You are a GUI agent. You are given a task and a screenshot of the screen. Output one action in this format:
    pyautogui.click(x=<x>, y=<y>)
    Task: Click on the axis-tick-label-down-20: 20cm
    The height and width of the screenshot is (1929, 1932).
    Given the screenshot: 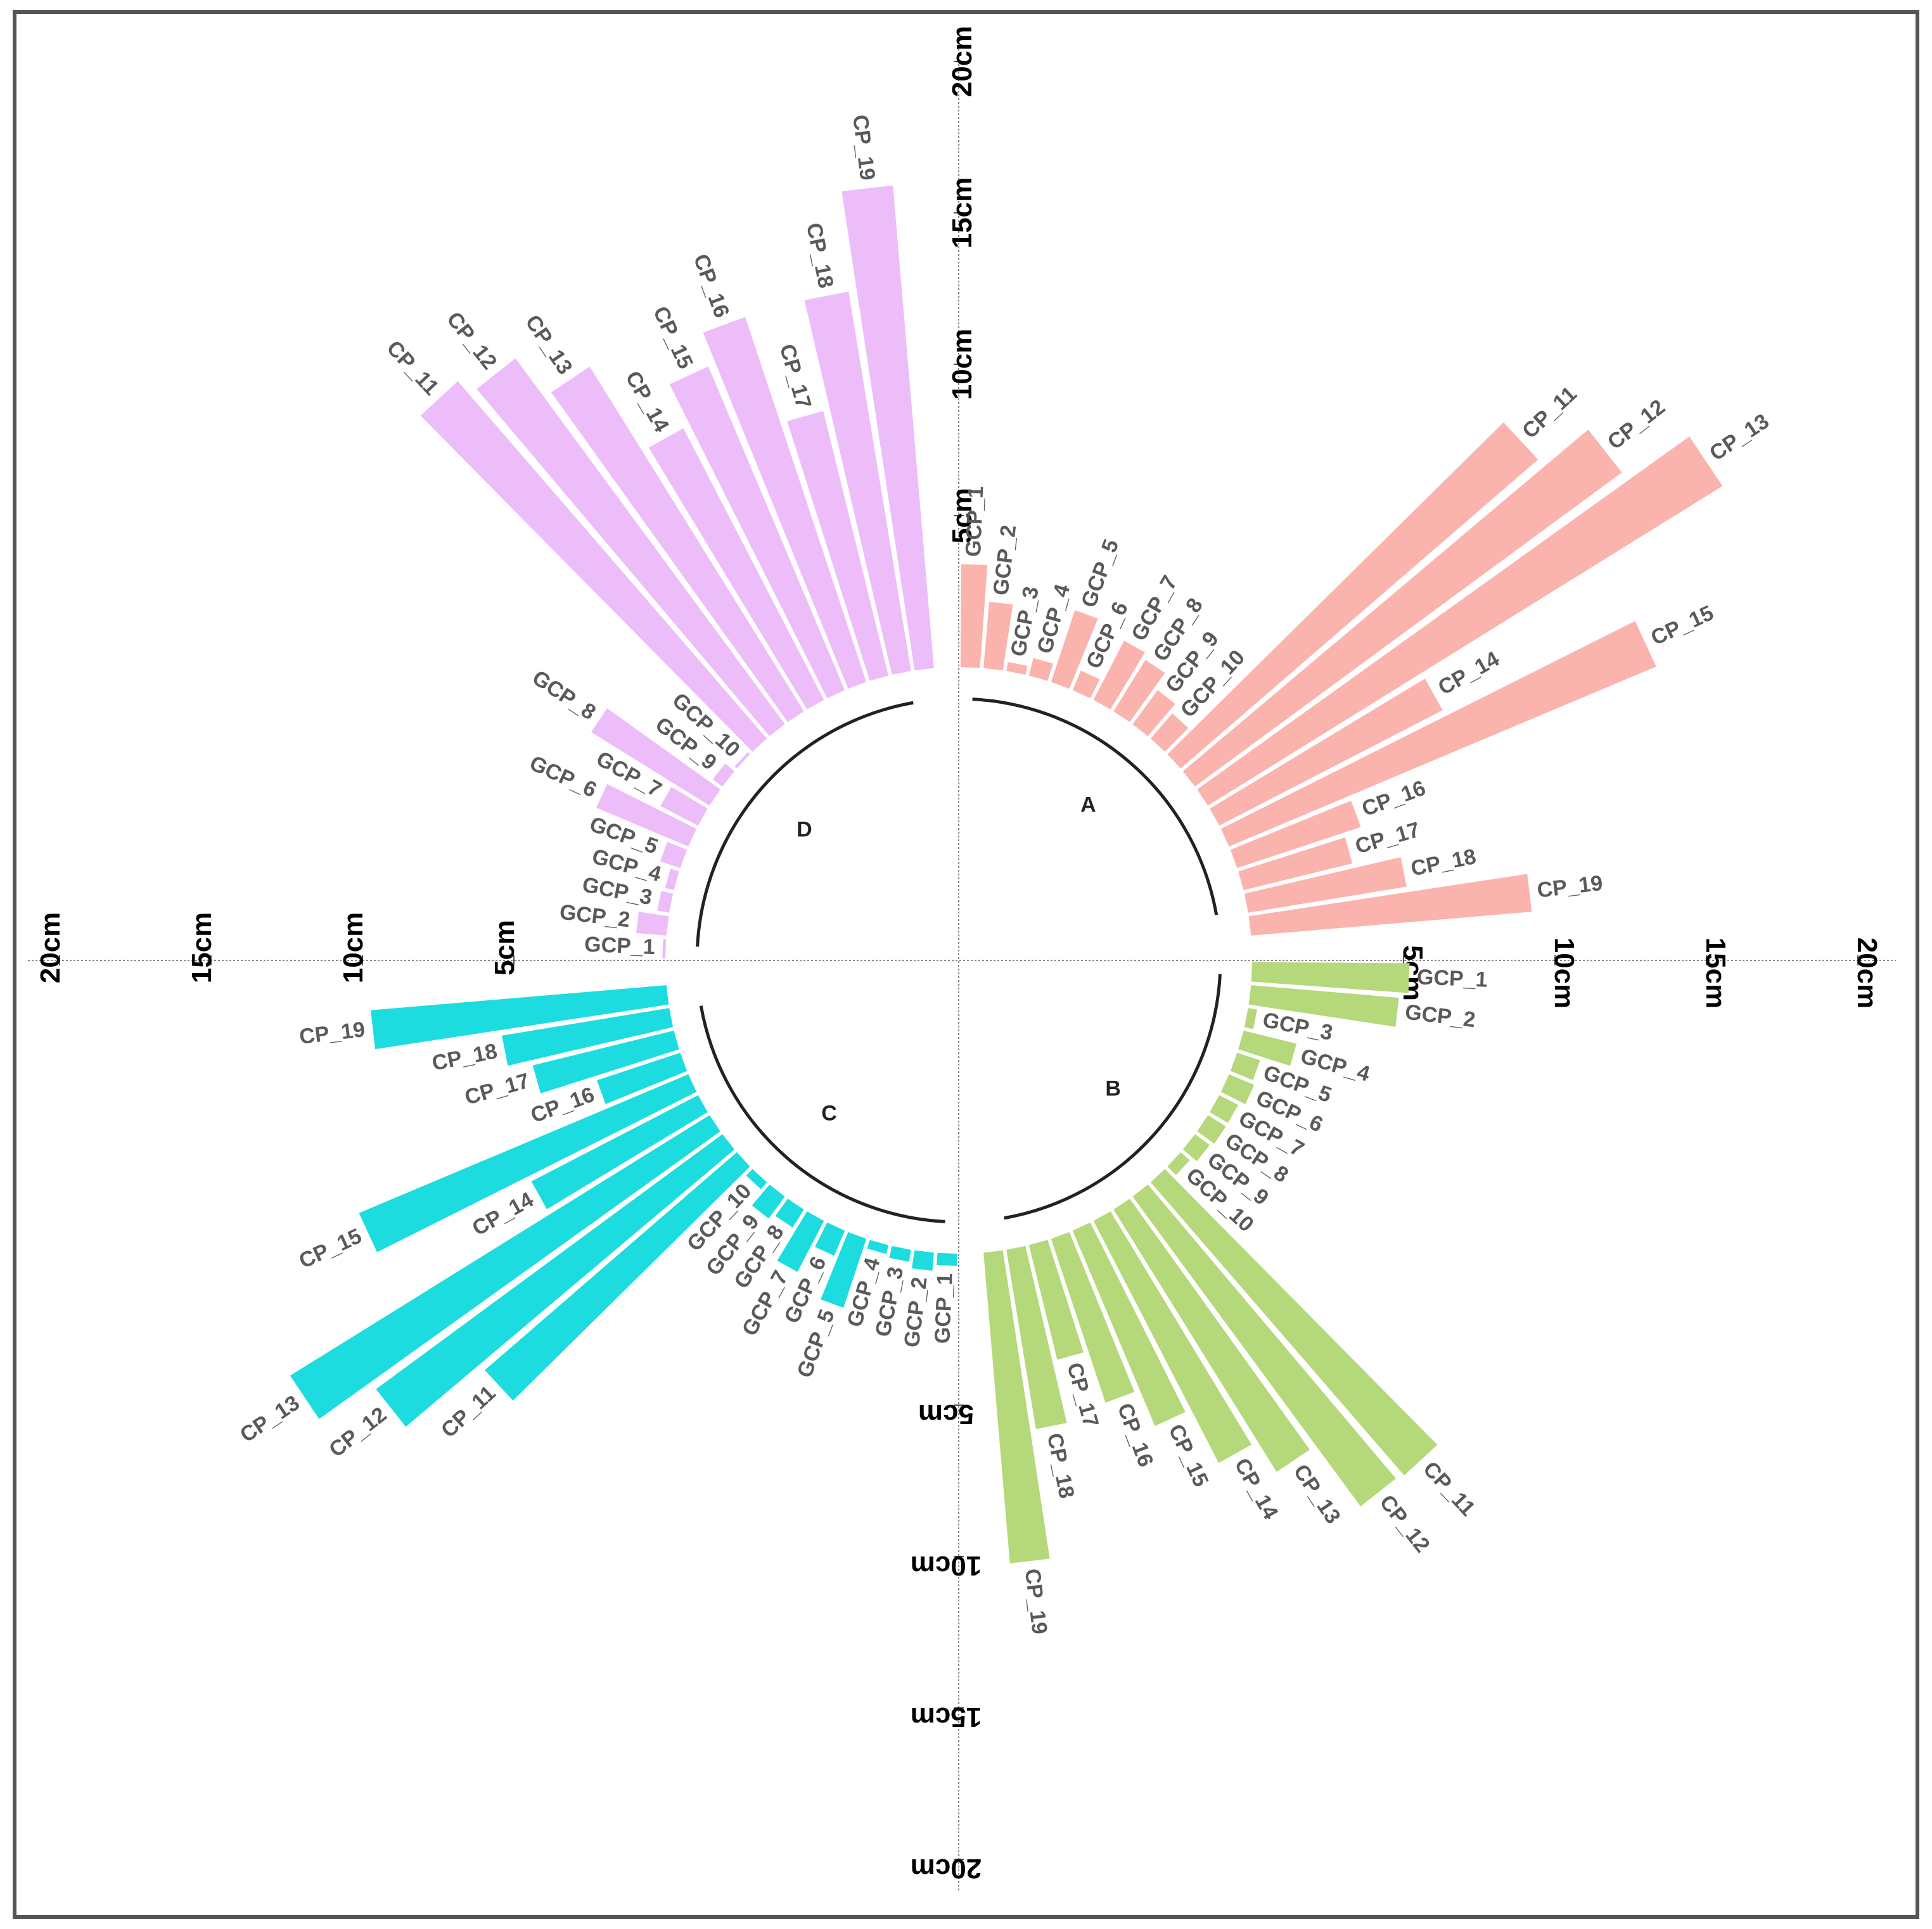 What is the action you would take?
    pyautogui.click(x=946, y=1869)
    